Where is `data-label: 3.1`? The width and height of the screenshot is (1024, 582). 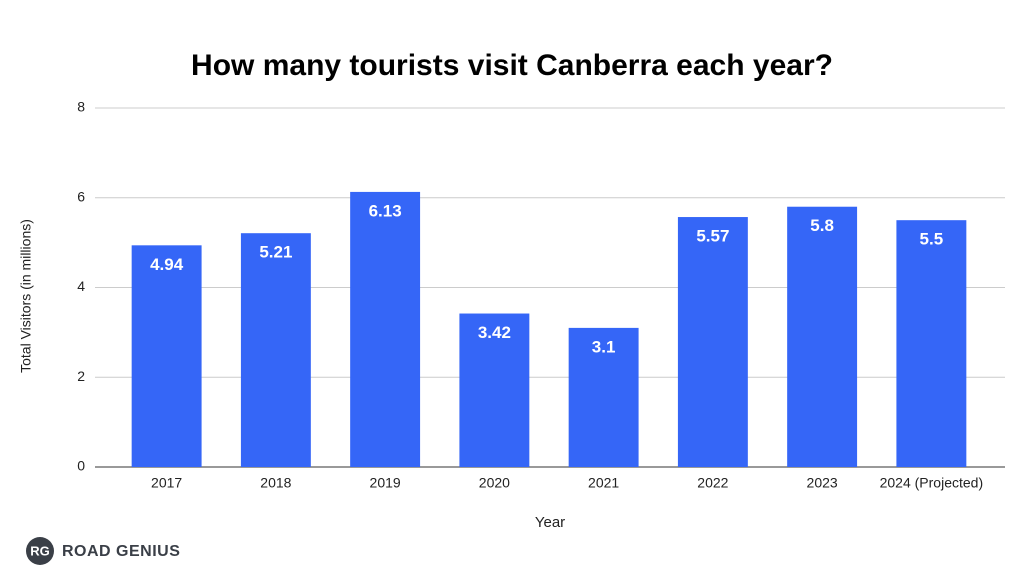
data-label: 3.1 is located at coordinates (604, 346).